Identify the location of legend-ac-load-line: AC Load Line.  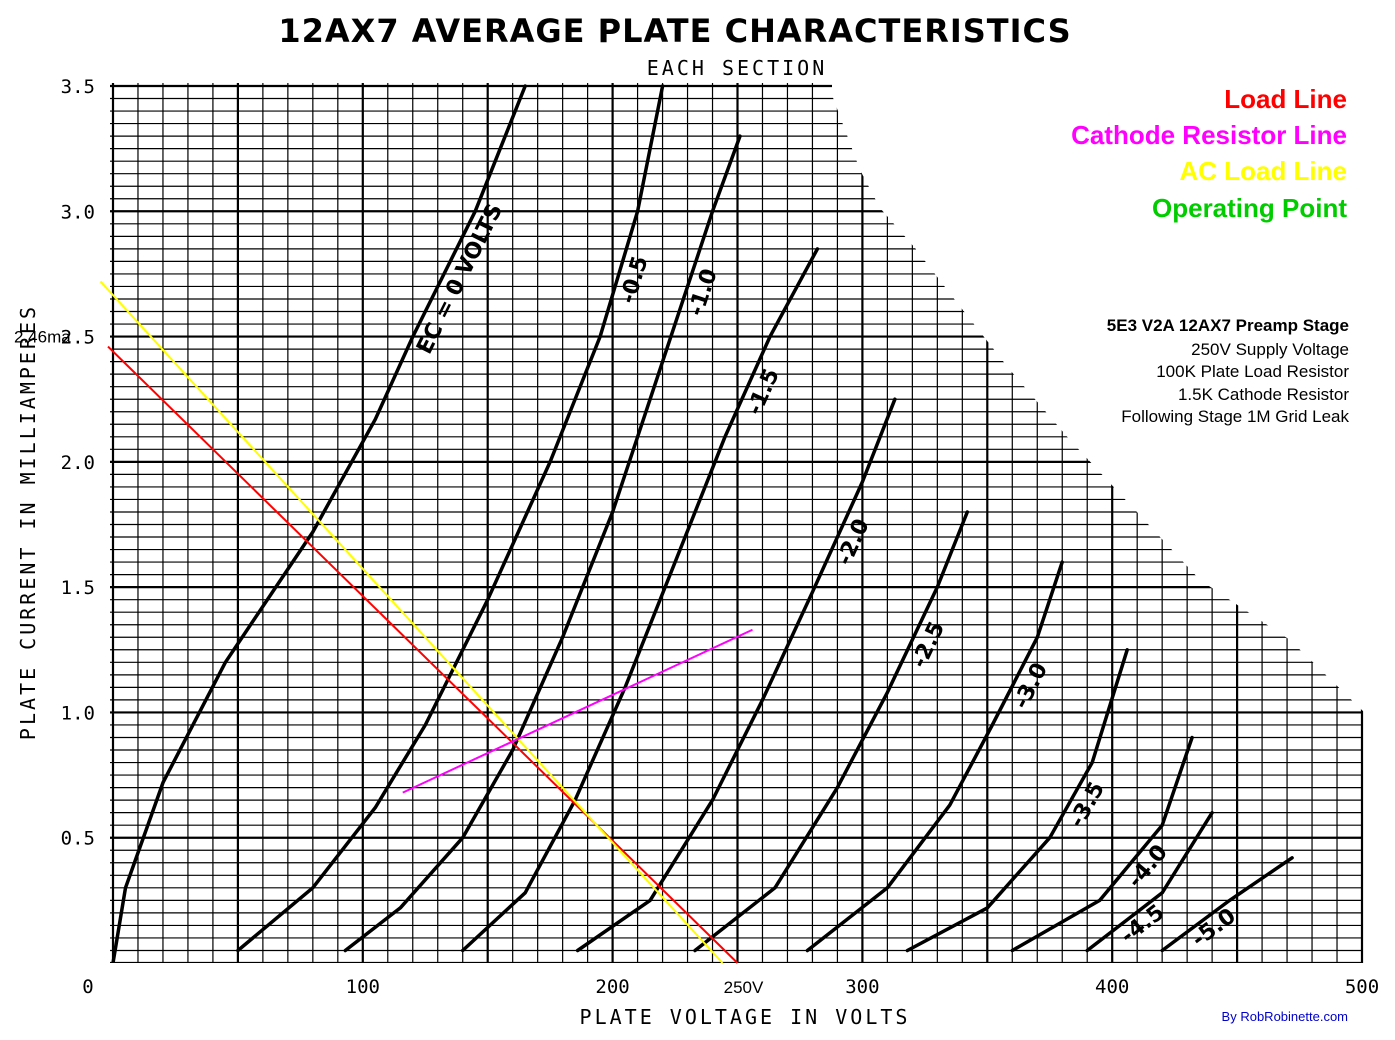
(1263, 171).